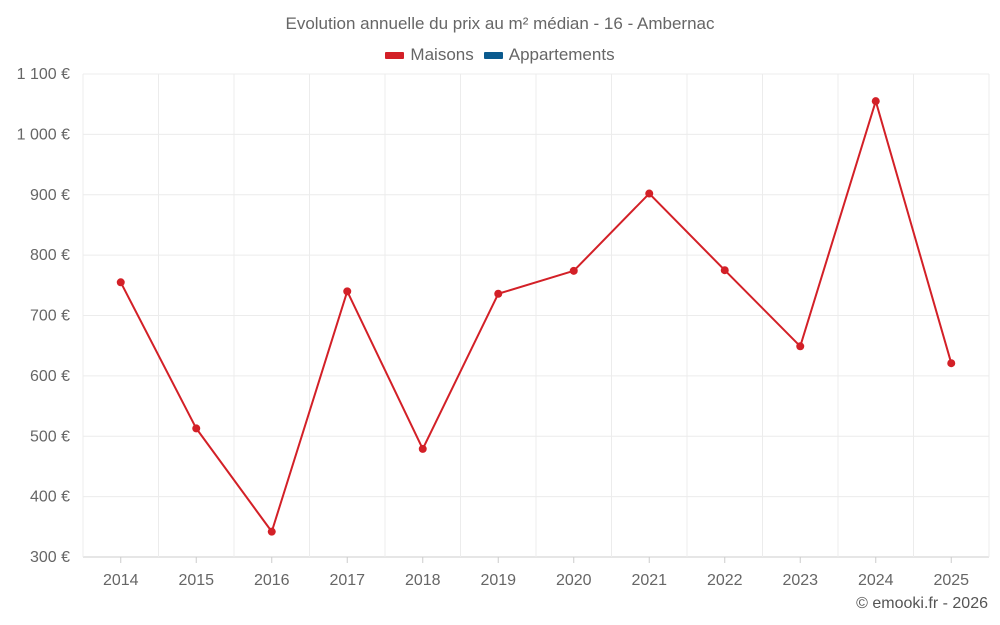 The image size is (1000, 625). I want to click on y-tick-label: 600 €, so click(50, 376).